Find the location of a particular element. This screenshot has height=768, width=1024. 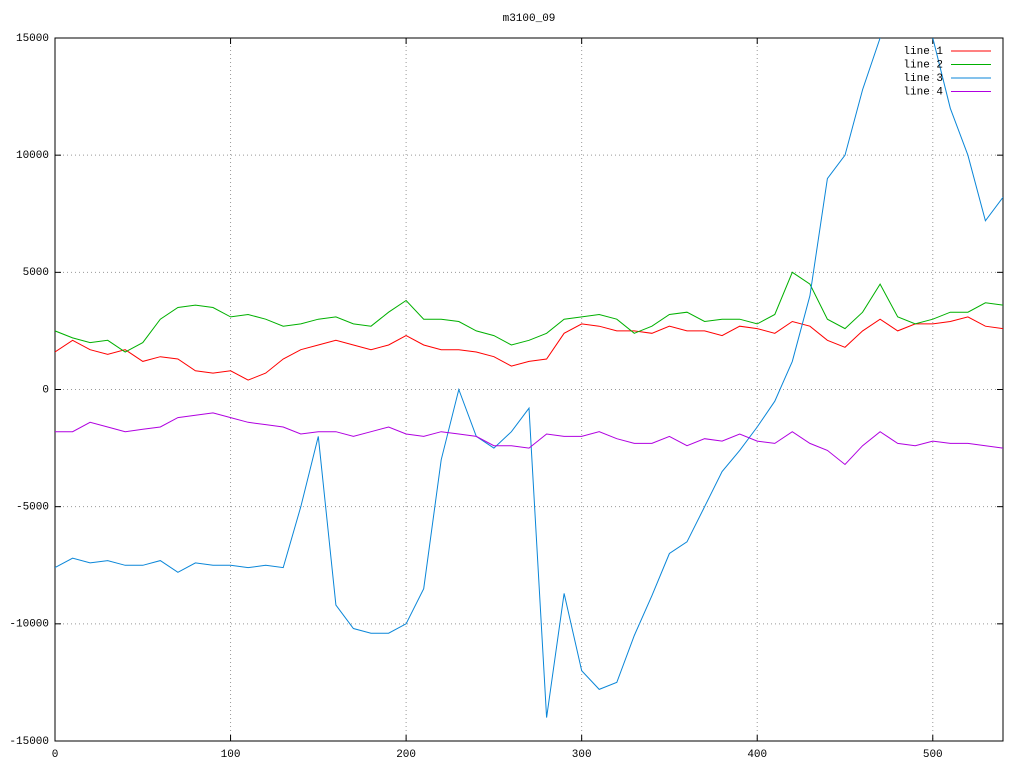

y-tick-label: 10000 is located at coordinates (32, 156).